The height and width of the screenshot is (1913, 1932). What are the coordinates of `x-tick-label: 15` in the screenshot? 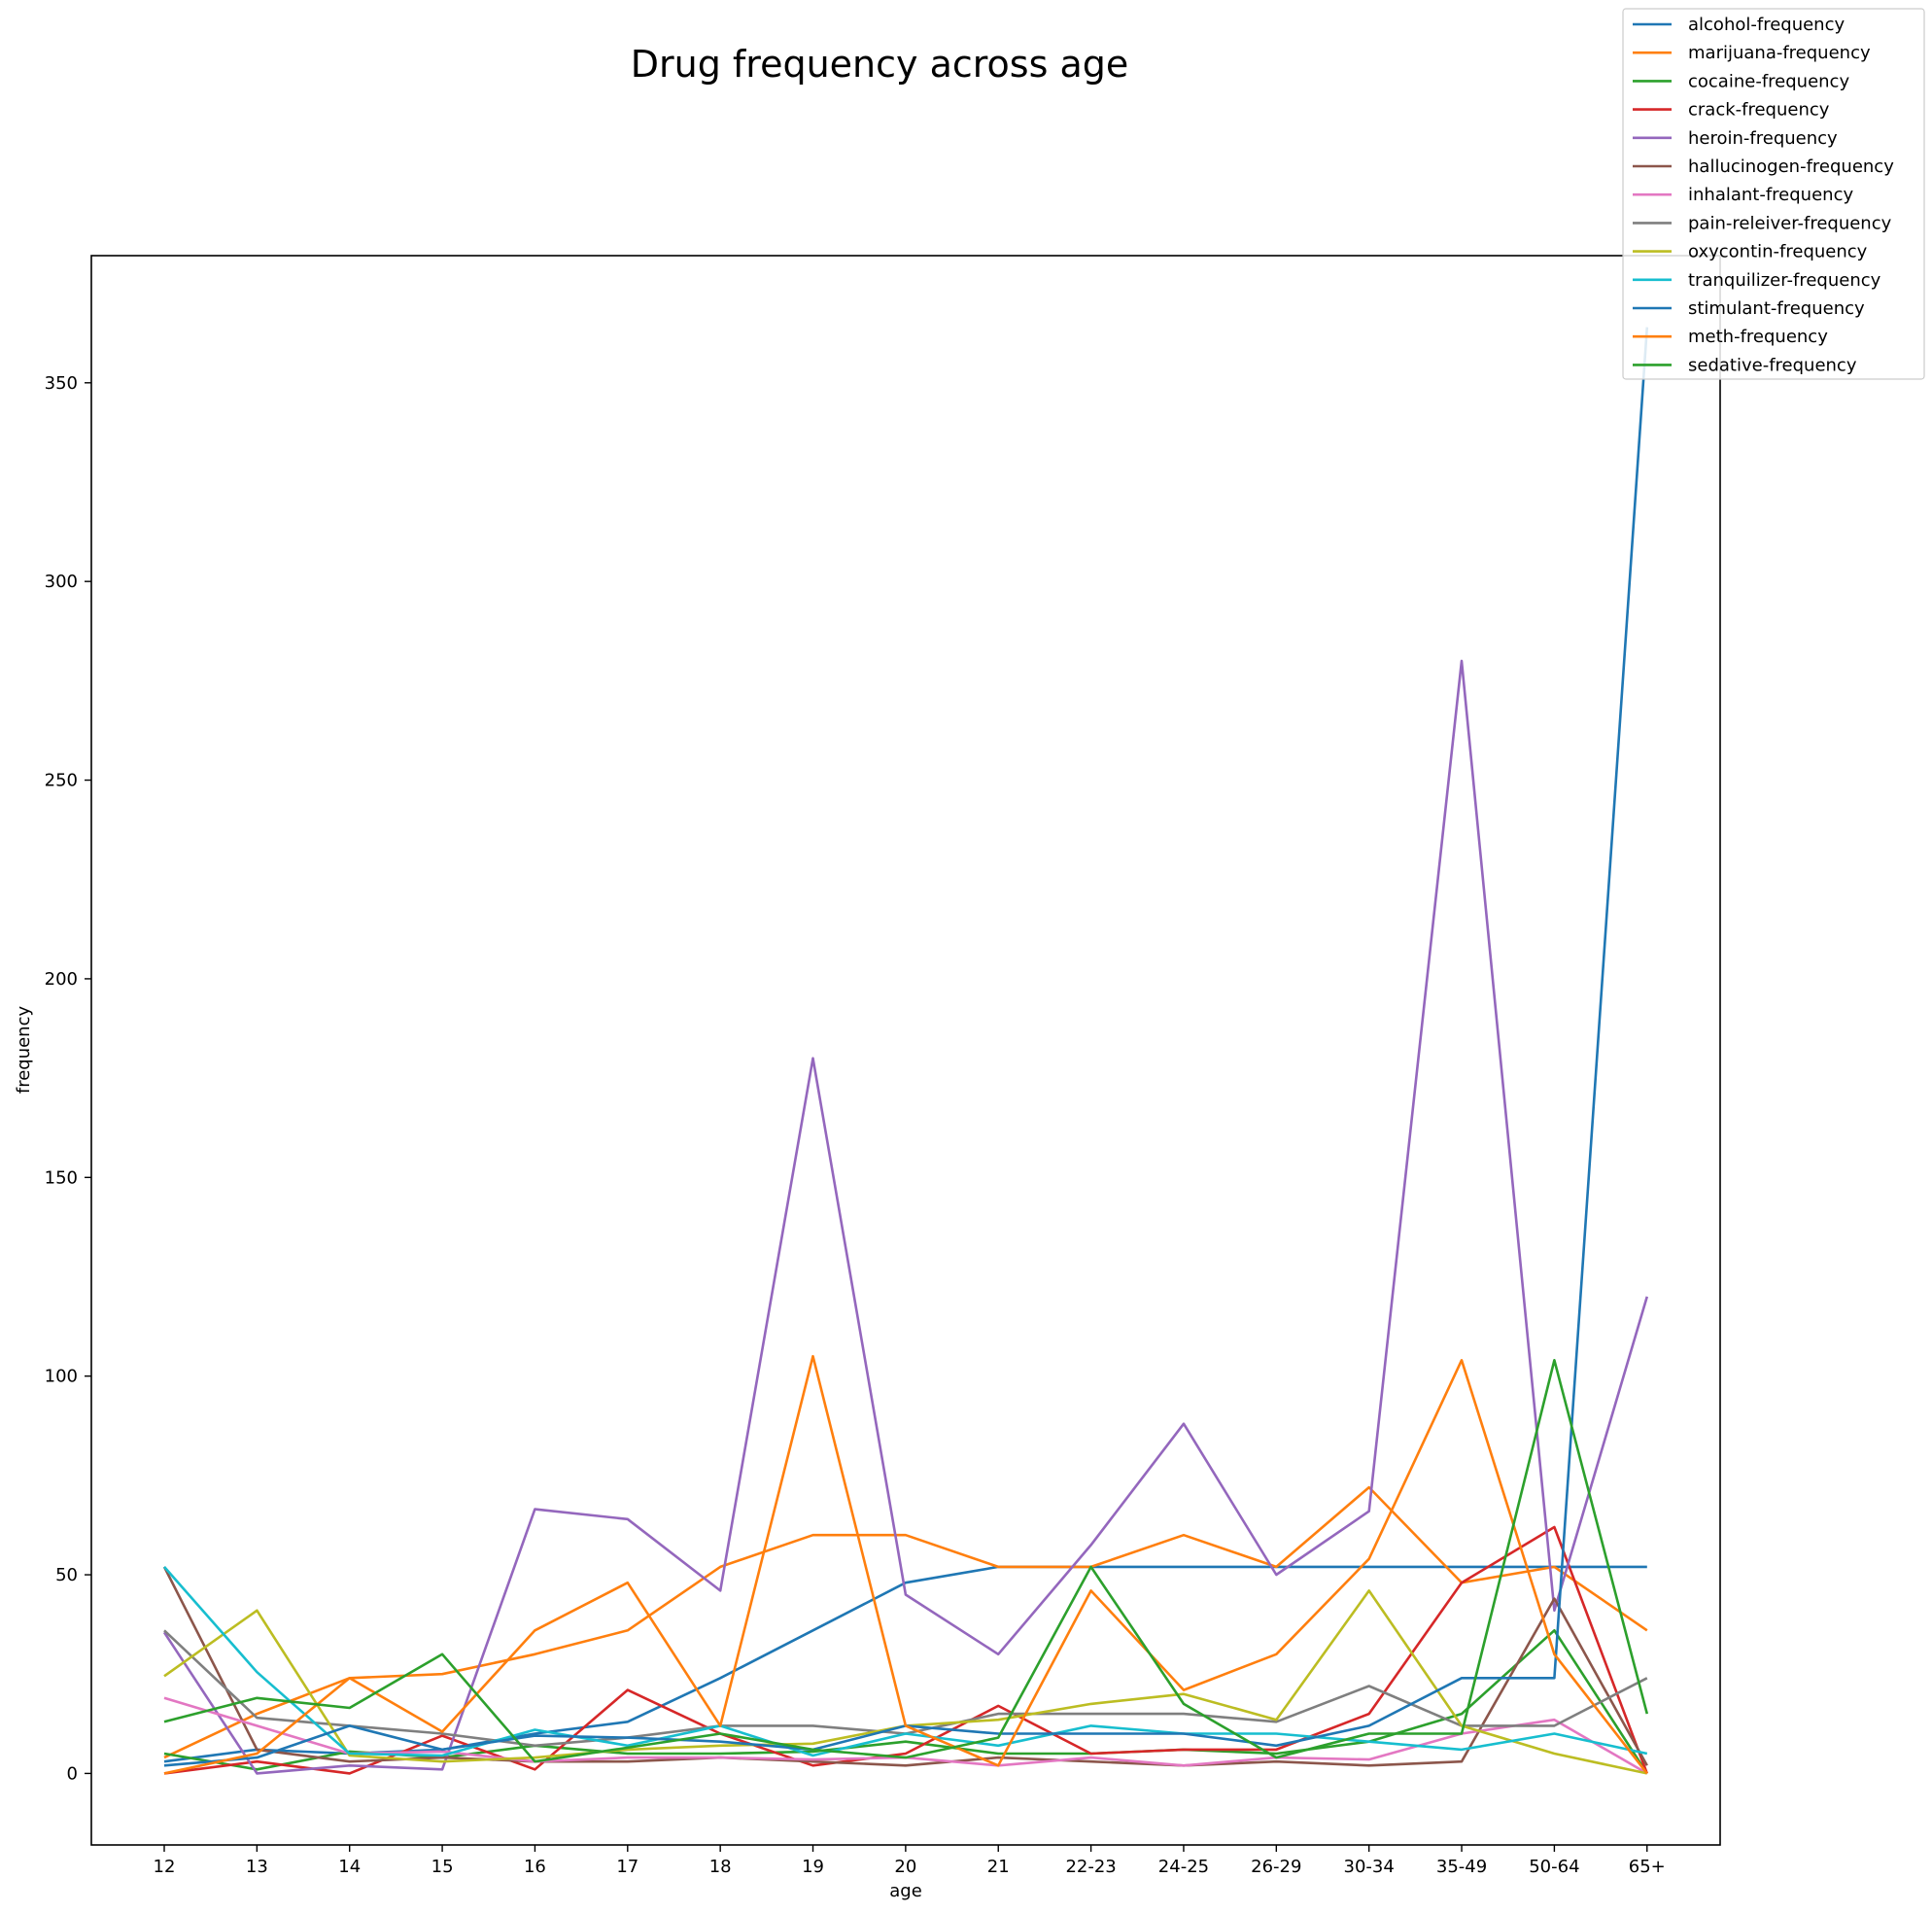 It's located at (442, 1867).